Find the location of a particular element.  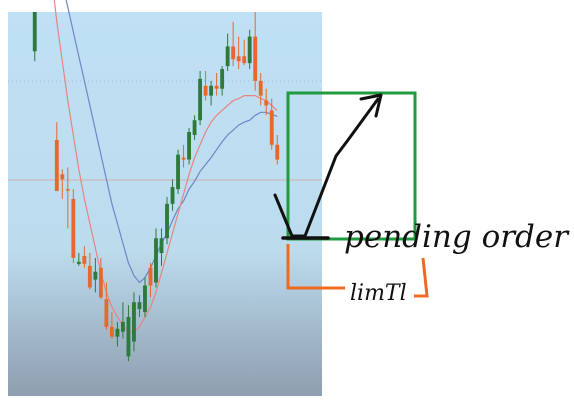

bracket-left is located at coordinates (315, 267).